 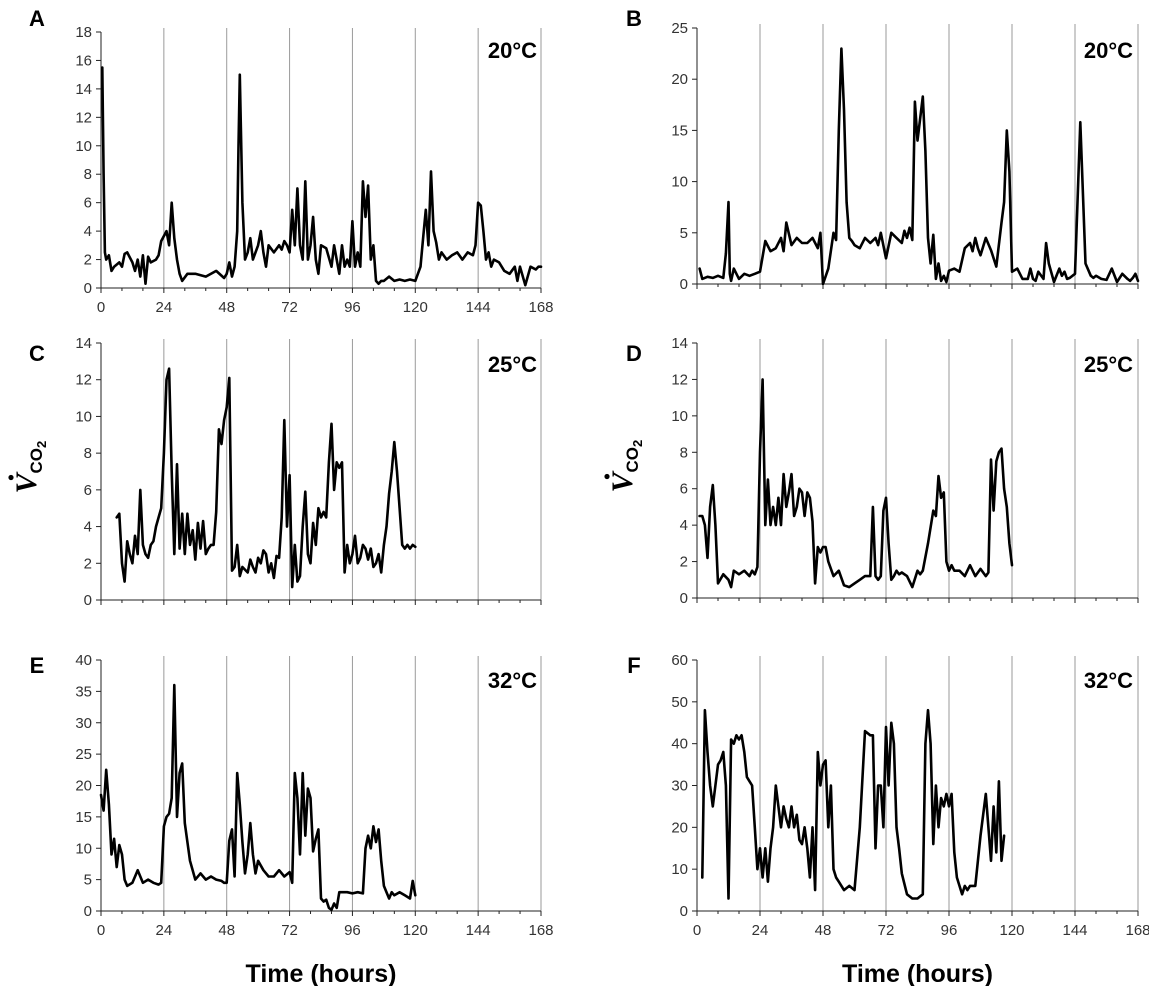 What do you see at coordinates (83, 32) in the screenshot?
I see `y-tick-label: 18` at bounding box center [83, 32].